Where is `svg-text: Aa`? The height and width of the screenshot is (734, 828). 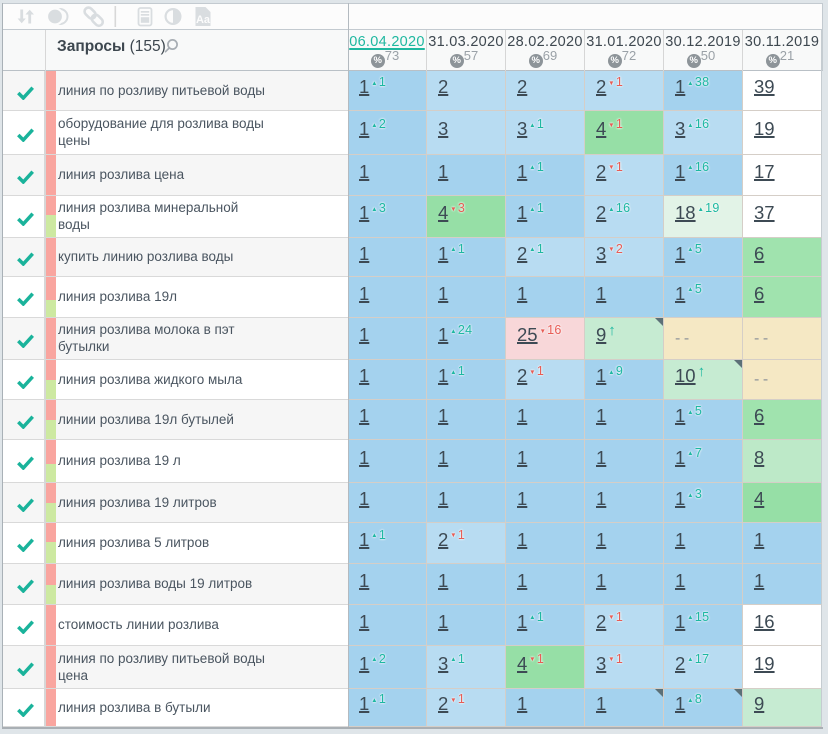 svg-text: Aa is located at coordinates (203, 20).